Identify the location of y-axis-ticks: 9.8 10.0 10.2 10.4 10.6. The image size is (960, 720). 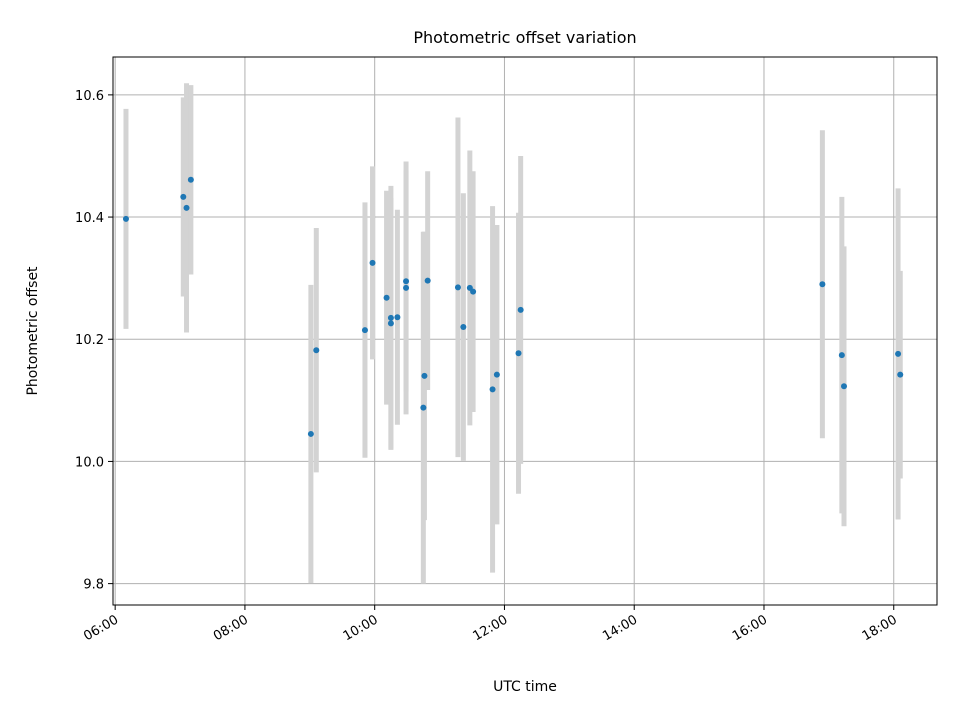
(94, 341).